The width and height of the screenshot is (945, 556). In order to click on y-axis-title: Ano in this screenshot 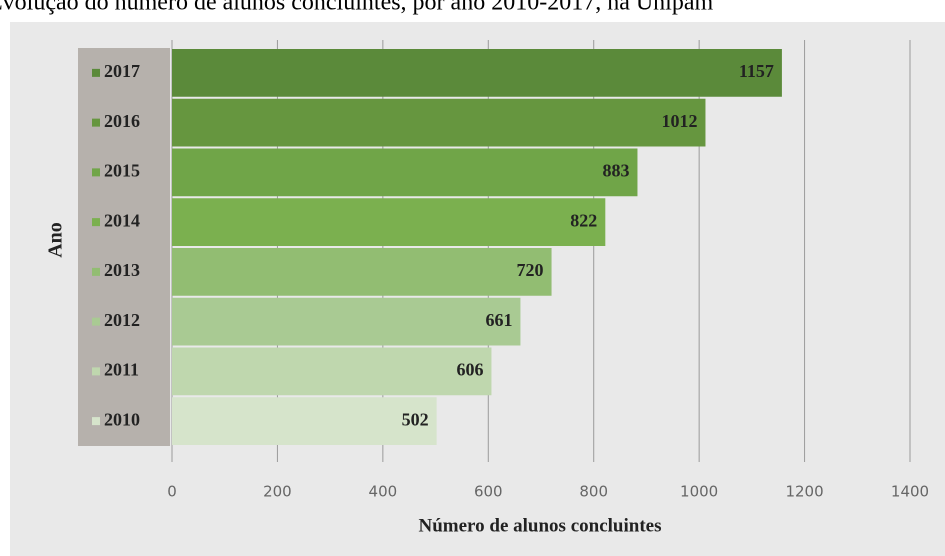, I will do `click(56, 240)`.